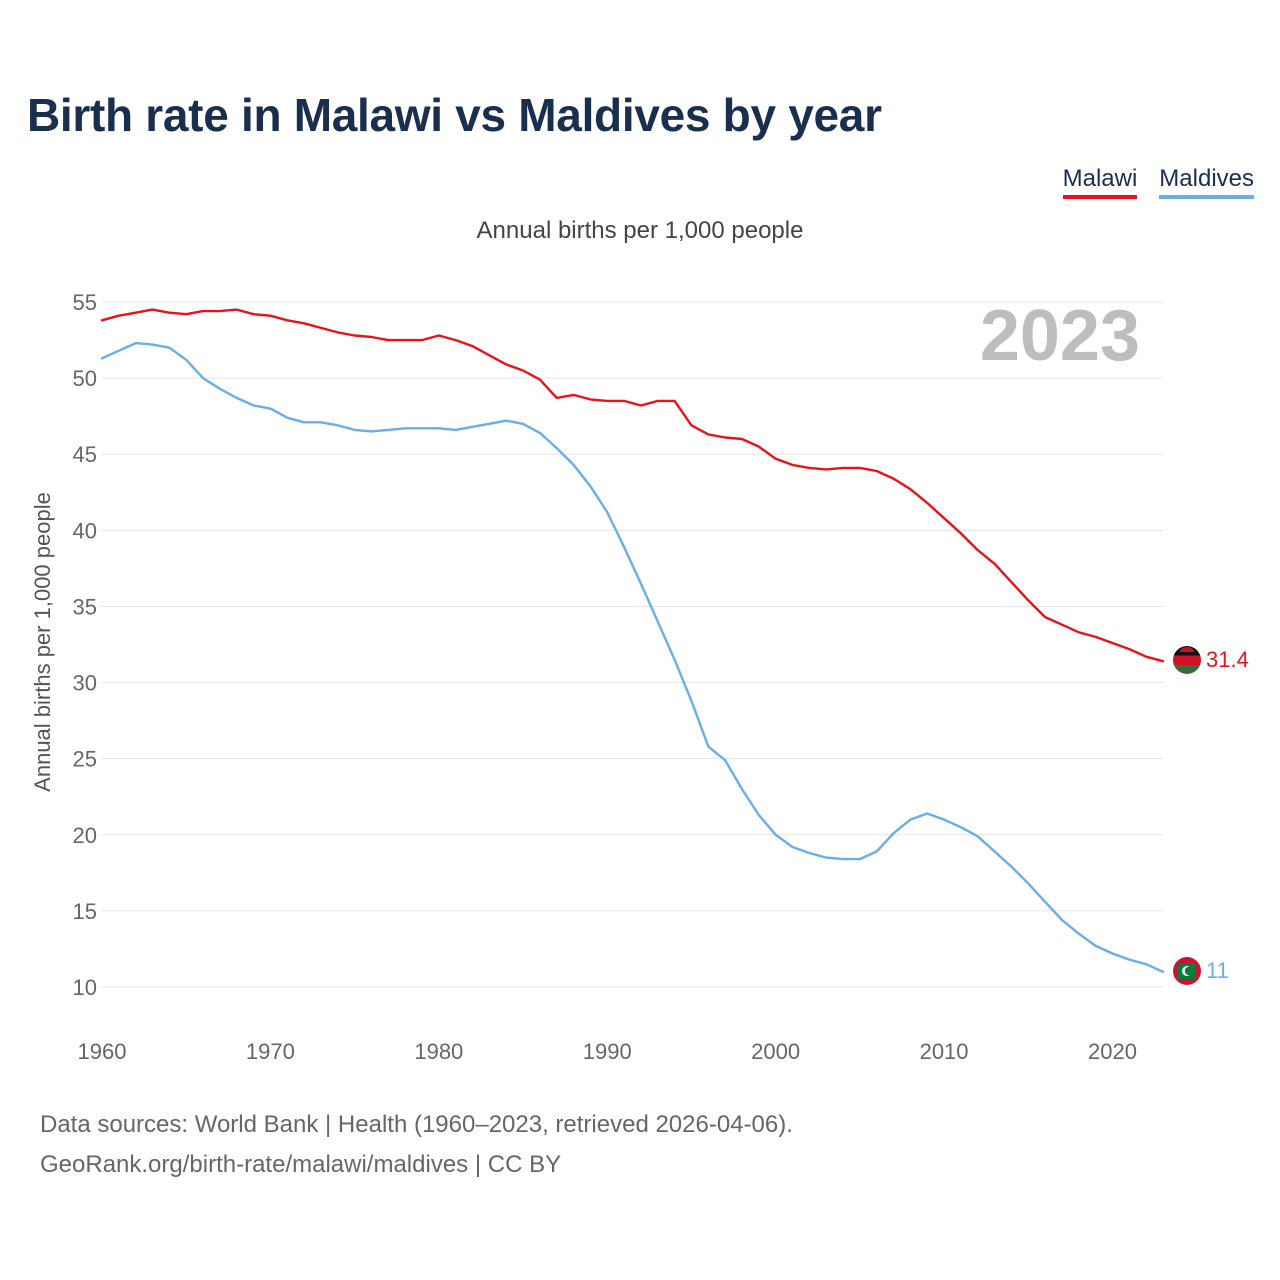 The image size is (1280, 1280). What do you see at coordinates (1158, 182) in the screenshot?
I see `legend: Malawi Maldives` at bounding box center [1158, 182].